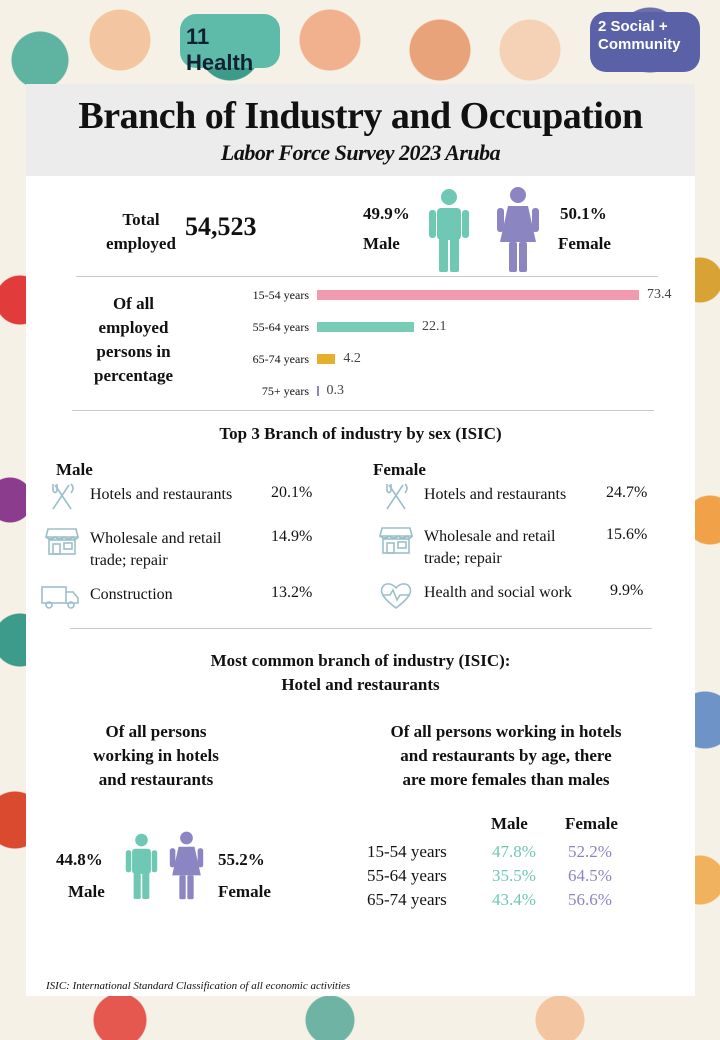  I want to click on female-industry-3-pct: 9.9%, so click(627, 590).